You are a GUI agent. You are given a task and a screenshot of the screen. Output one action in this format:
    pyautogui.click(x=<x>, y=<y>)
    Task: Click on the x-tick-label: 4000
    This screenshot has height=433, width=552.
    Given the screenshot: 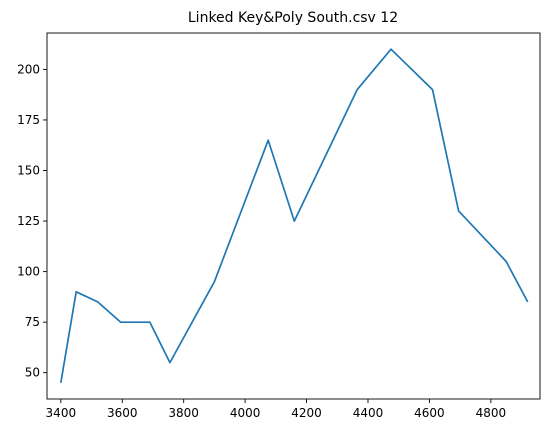 What is the action you would take?
    pyautogui.click(x=245, y=413)
    